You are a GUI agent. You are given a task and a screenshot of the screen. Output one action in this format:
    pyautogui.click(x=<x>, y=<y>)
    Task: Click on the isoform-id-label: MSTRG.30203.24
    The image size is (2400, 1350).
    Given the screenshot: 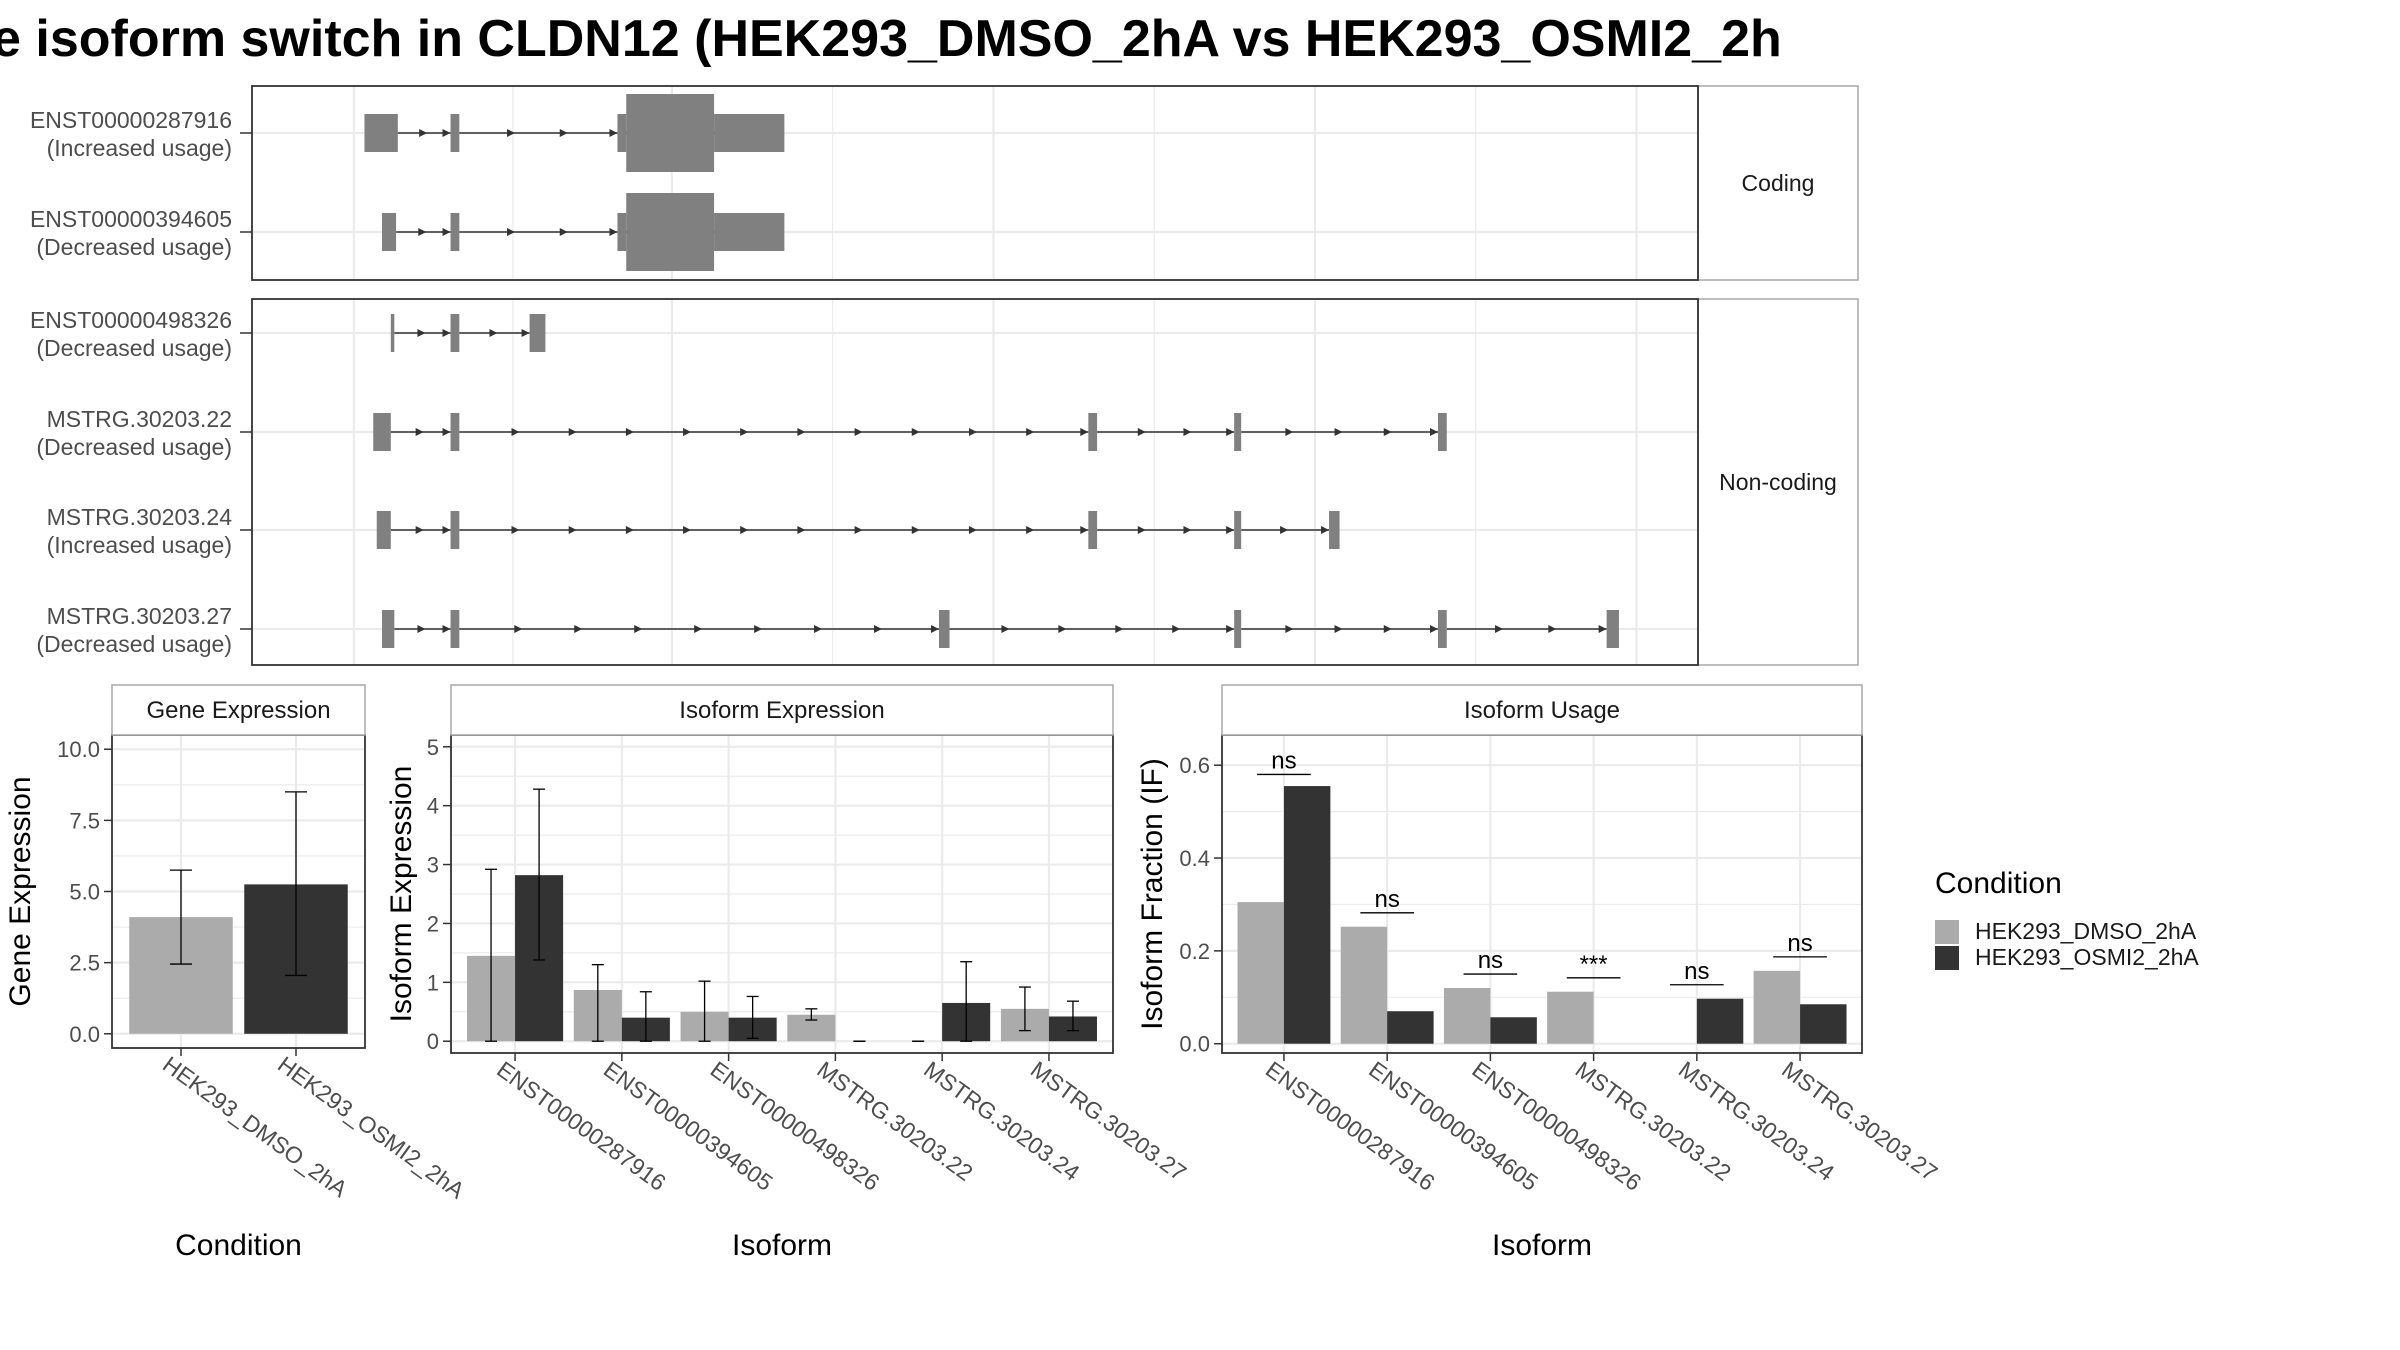 What is the action you would take?
    pyautogui.click(x=140, y=517)
    